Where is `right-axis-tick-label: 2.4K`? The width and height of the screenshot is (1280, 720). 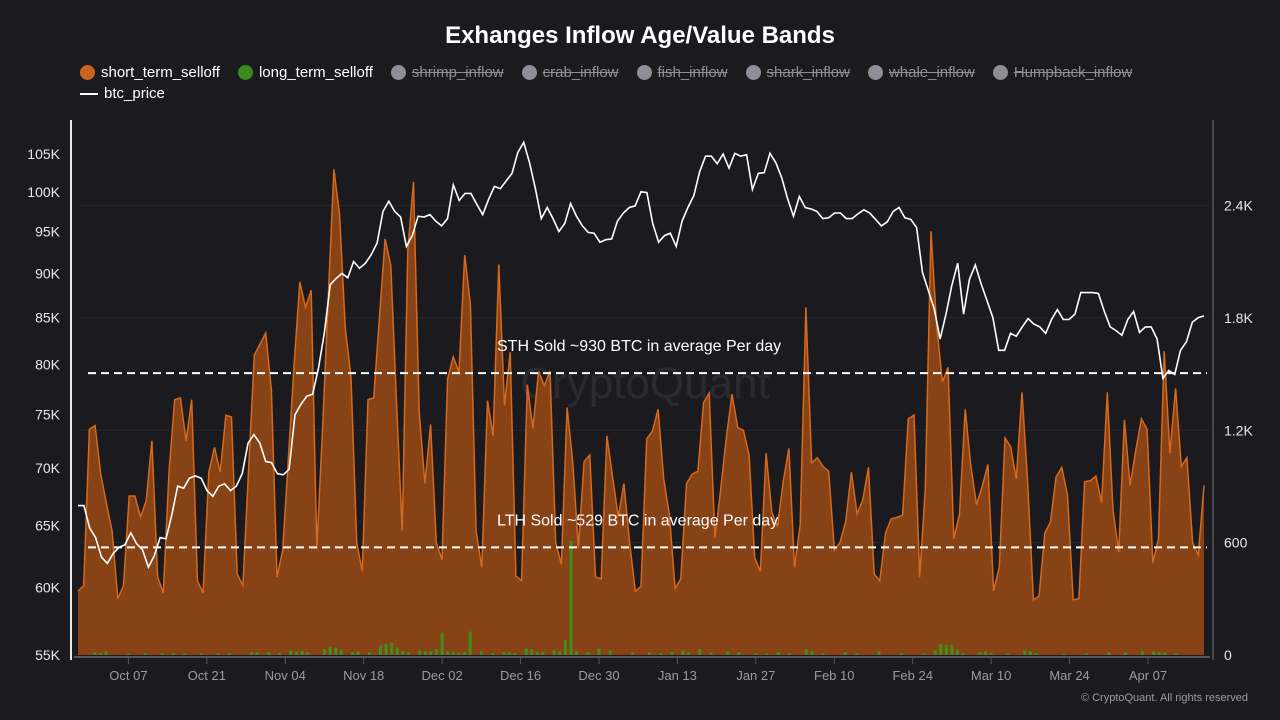
right-axis-tick-label: 2.4K is located at coordinates (1238, 206).